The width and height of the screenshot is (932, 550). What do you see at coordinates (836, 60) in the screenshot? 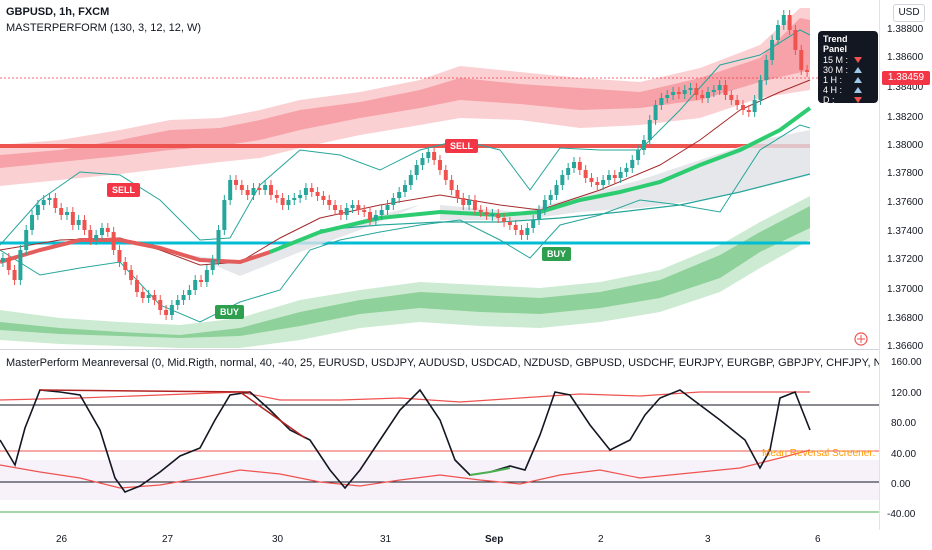
I see `trend-row-label: 15 M :` at bounding box center [836, 60].